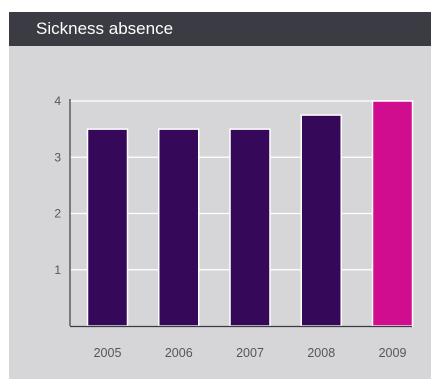 The width and height of the screenshot is (442, 392). What do you see at coordinates (321, 353) in the screenshot?
I see `x-tick-label-2008: 2008` at bounding box center [321, 353].